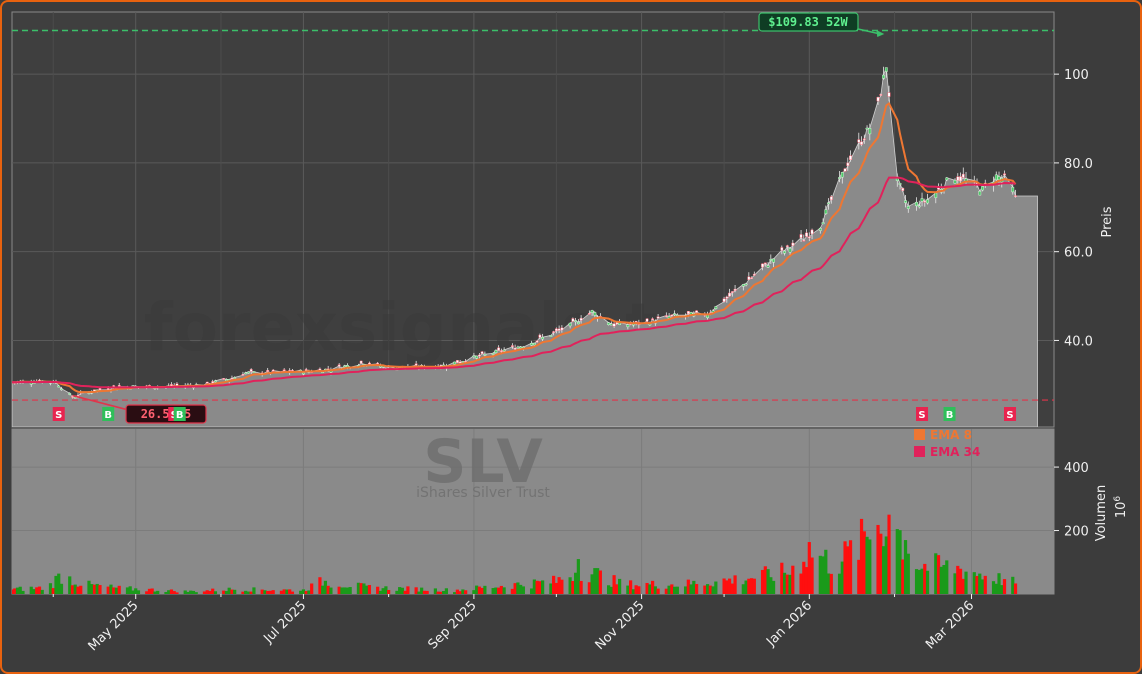 This screenshot has width=1142, height=674. I want to click on 52w-low-label-box, so click(166, 414).